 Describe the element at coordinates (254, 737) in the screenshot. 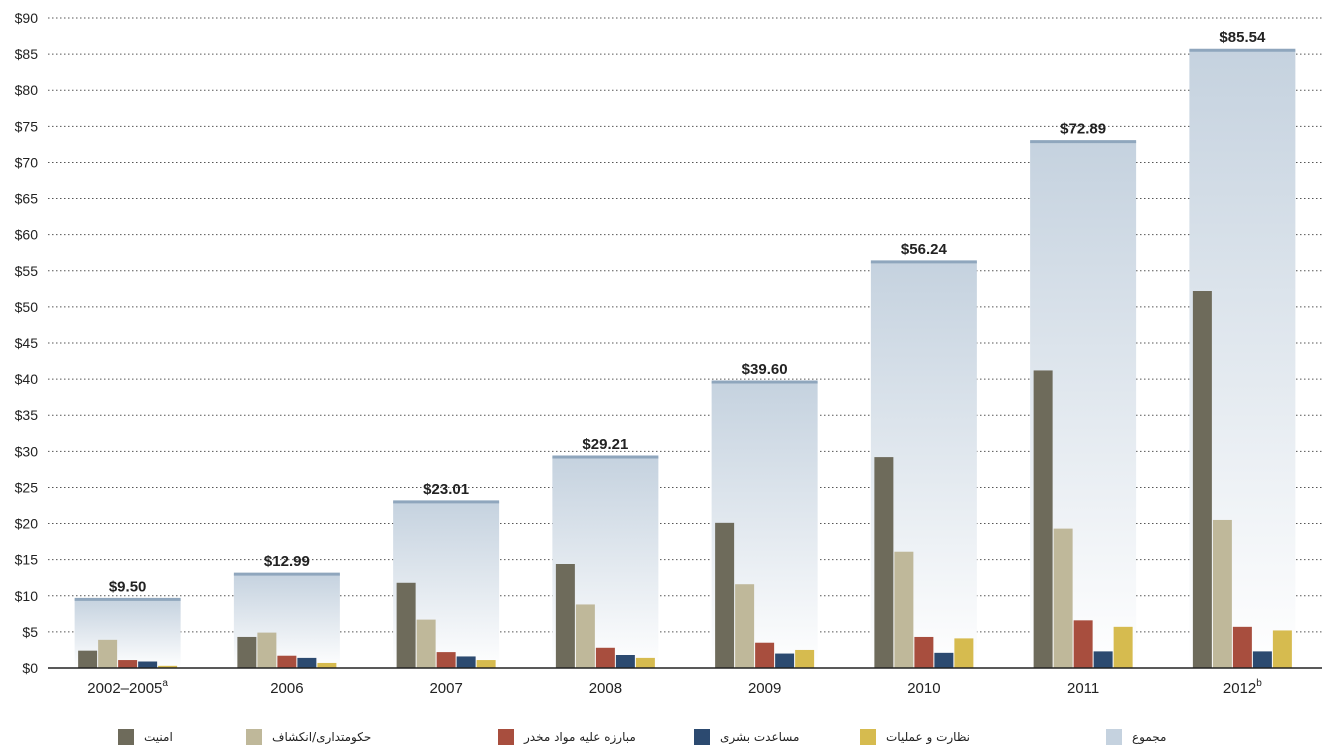

I see `legend-swatch-governance` at that location.